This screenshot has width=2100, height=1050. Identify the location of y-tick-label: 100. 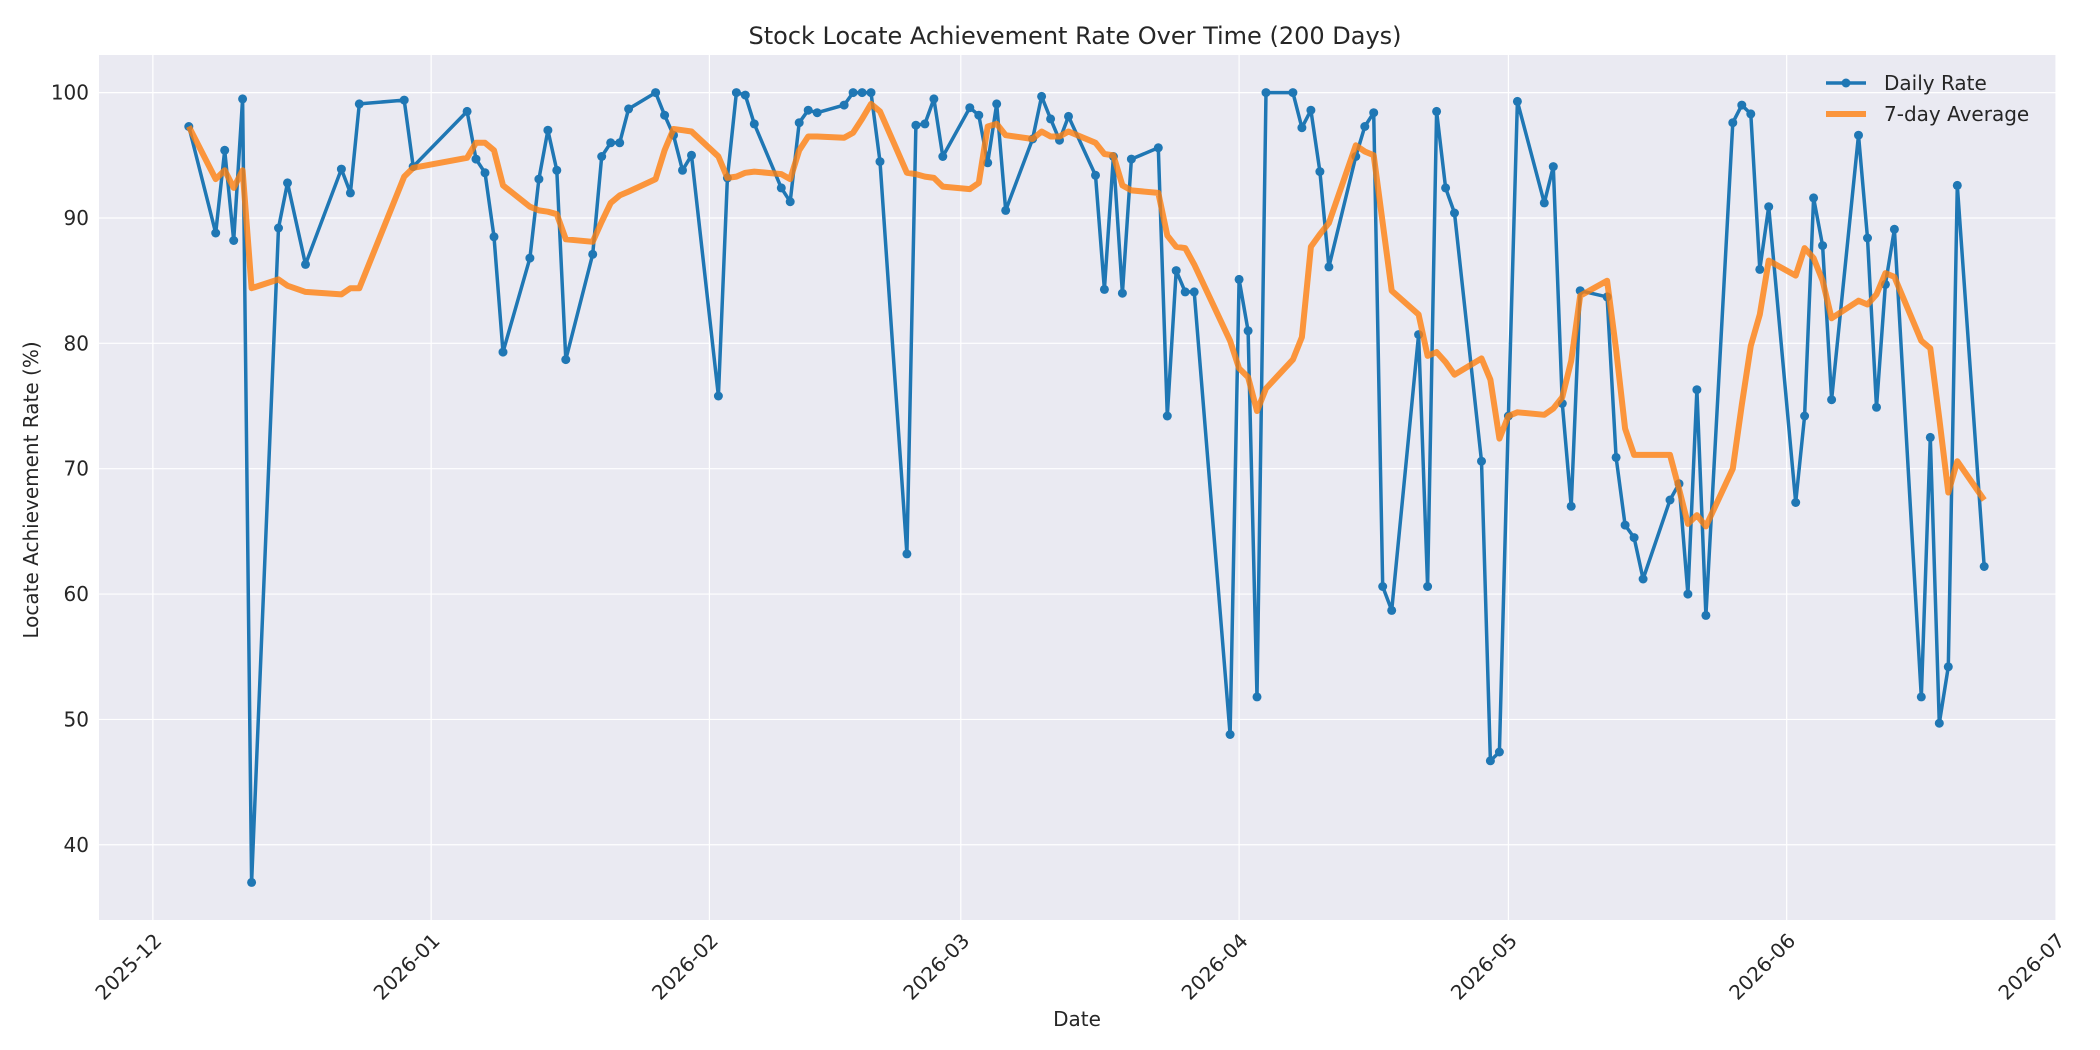
(70, 93).